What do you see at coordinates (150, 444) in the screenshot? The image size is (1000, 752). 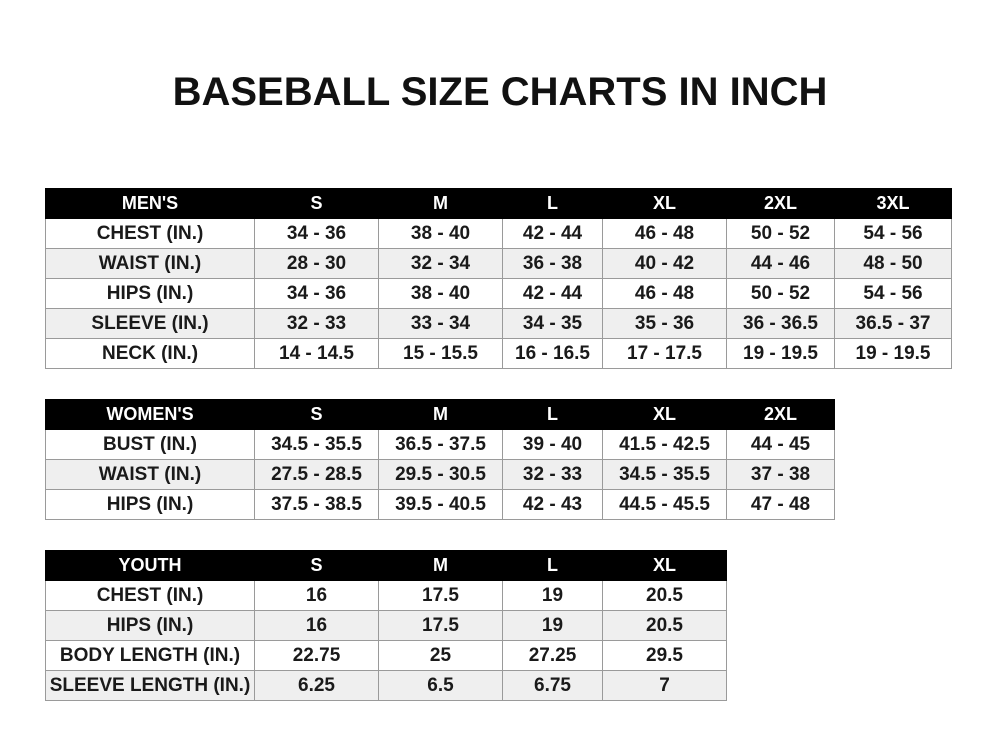 I see `measurement-label: BUST (IN.)` at bounding box center [150, 444].